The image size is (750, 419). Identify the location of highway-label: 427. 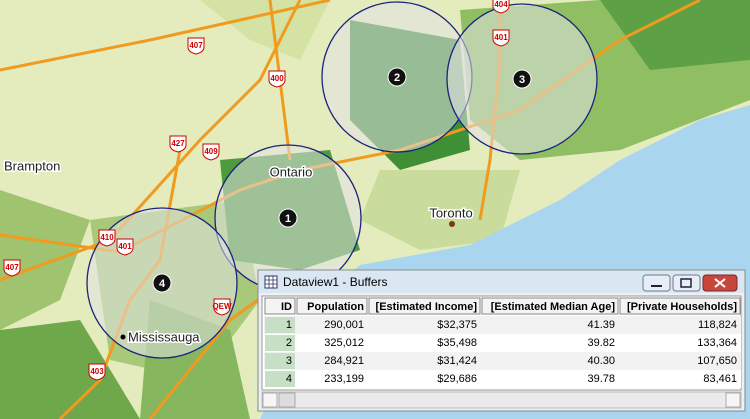
(178, 143).